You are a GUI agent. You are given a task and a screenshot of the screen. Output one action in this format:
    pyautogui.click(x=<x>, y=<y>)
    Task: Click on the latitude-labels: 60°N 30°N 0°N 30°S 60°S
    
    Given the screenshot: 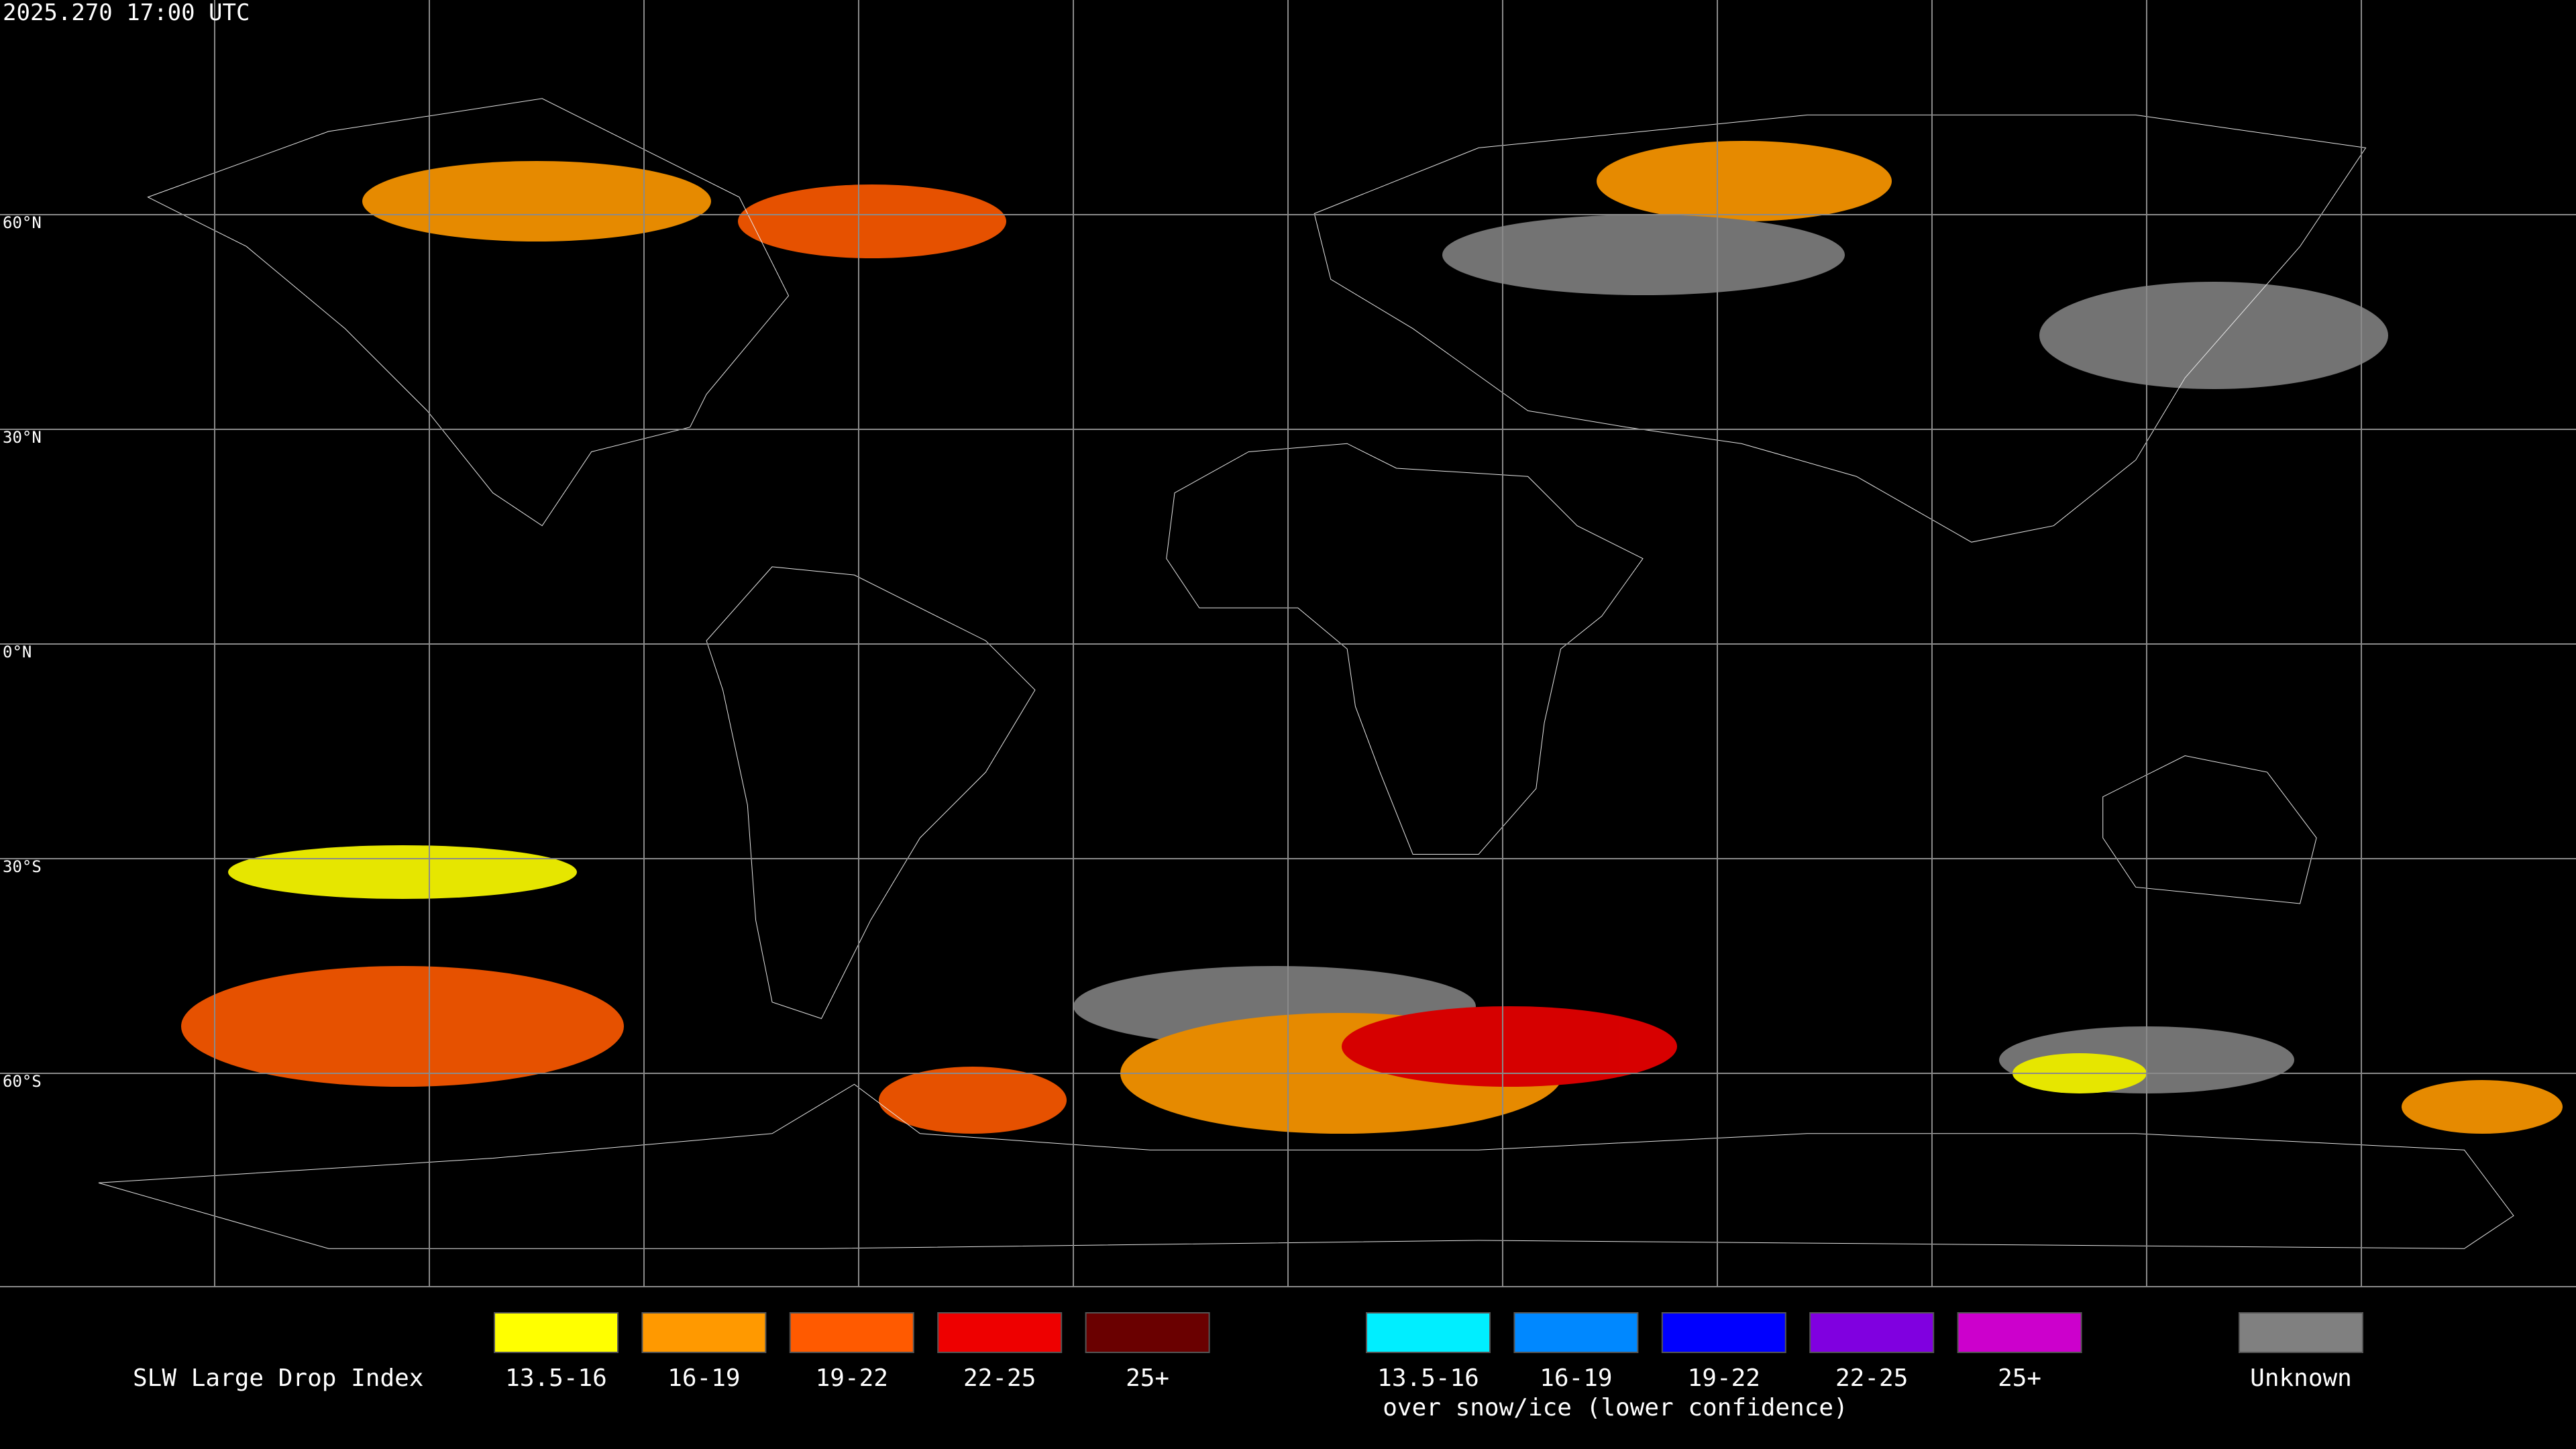 What is the action you would take?
    pyautogui.click(x=22, y=652)
    